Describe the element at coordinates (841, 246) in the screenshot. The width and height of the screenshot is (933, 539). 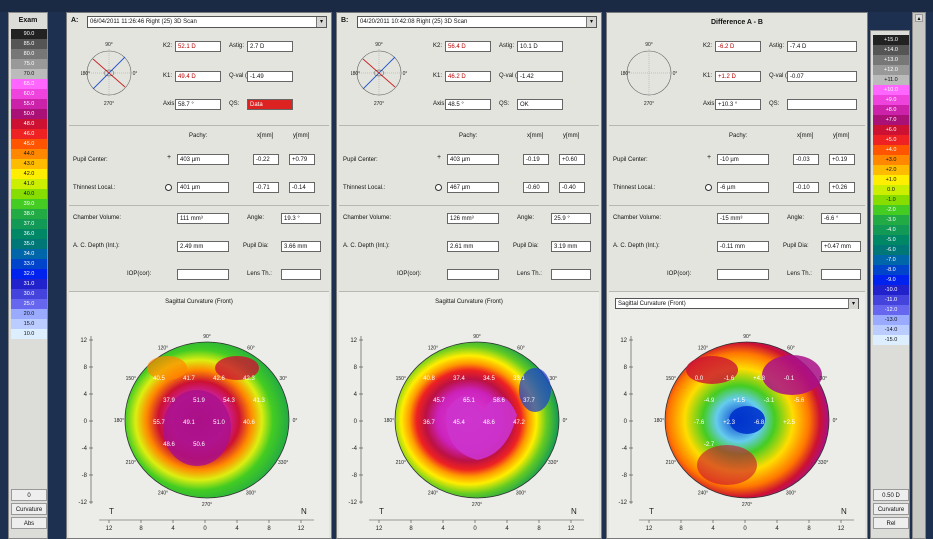
I see `panel-diff-pdia-field: +0.47 mm` at that location.